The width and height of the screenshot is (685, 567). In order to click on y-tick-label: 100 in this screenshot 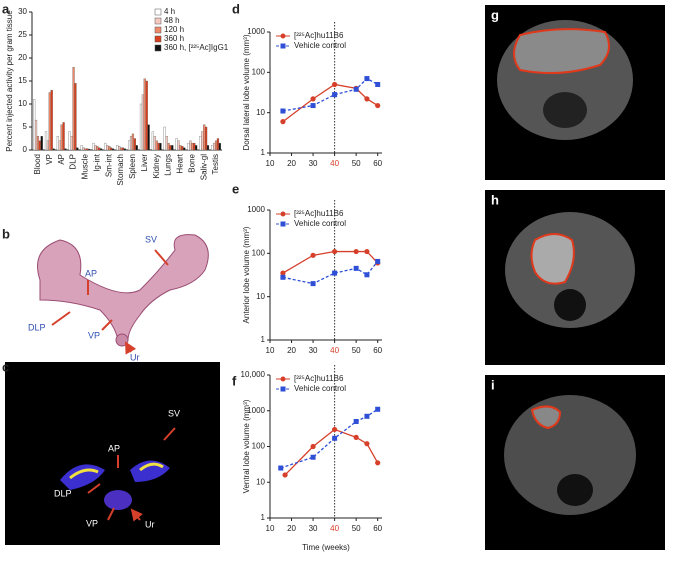, I will do `click(259, 71)`.